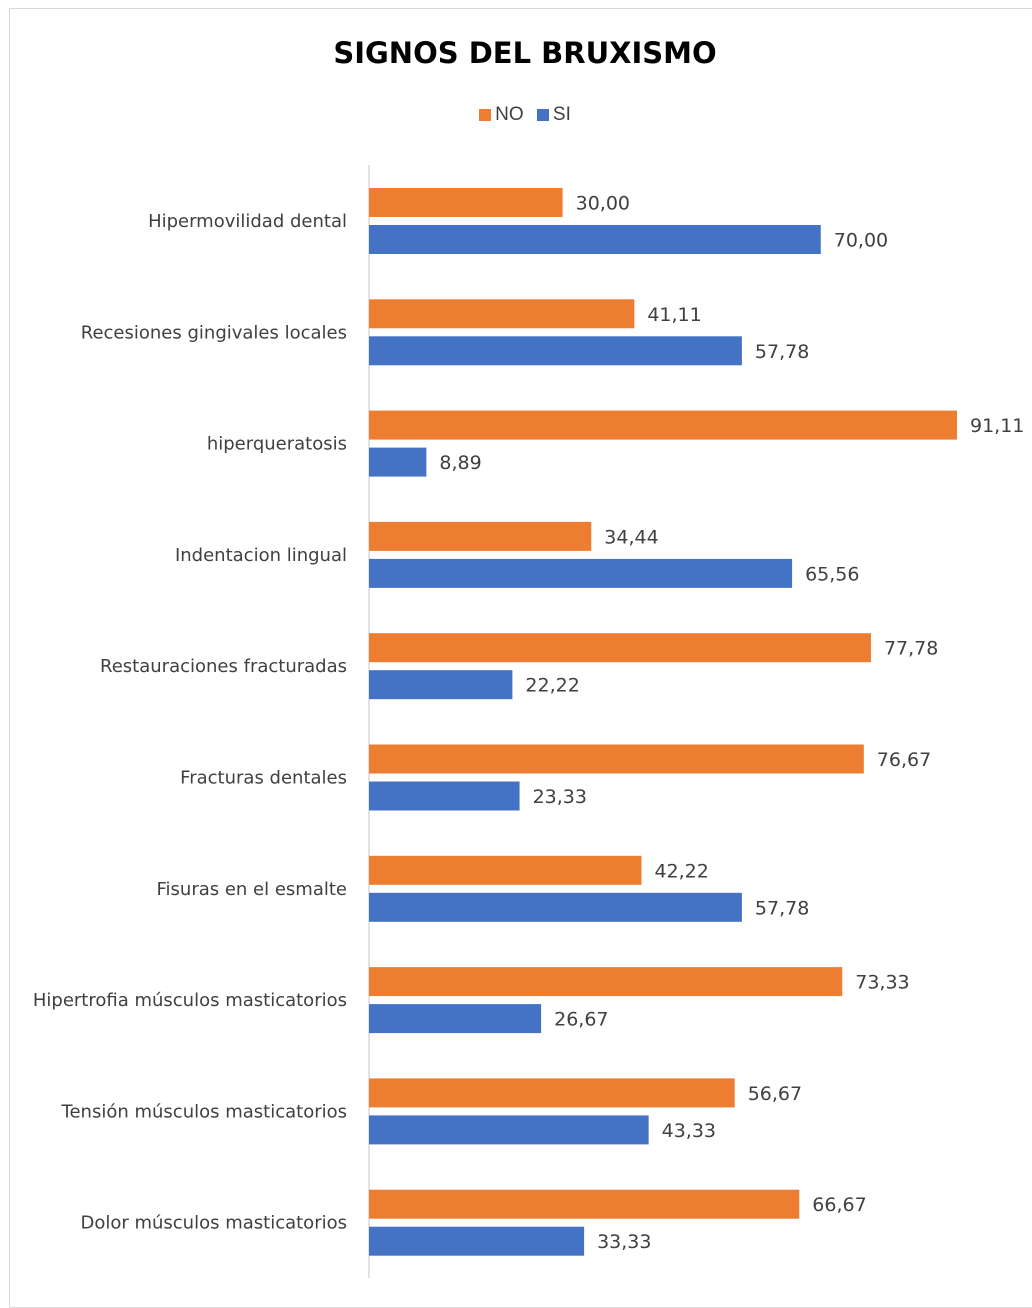 The height and width of the screenshot is (1308, 1032). I want to click on chart-legend: NO SI, so click(516, 115).